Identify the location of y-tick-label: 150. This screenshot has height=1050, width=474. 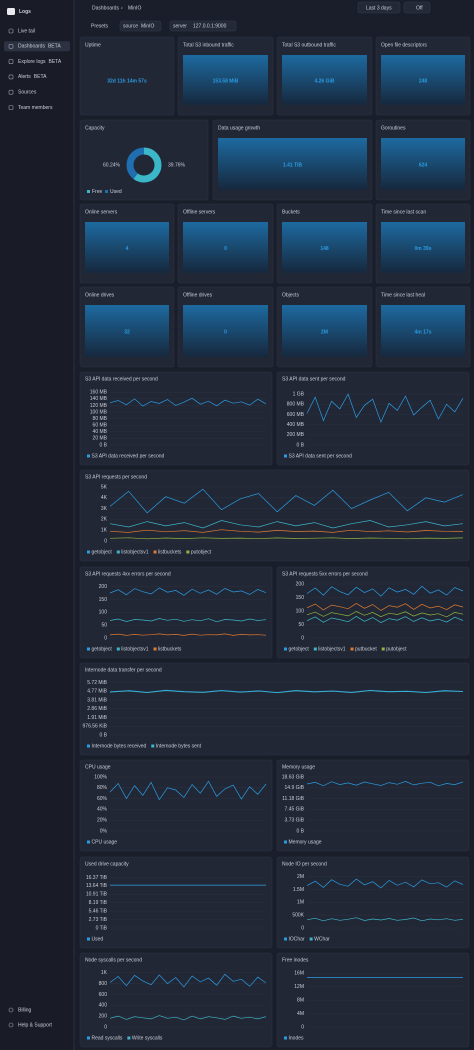
(103, 600).